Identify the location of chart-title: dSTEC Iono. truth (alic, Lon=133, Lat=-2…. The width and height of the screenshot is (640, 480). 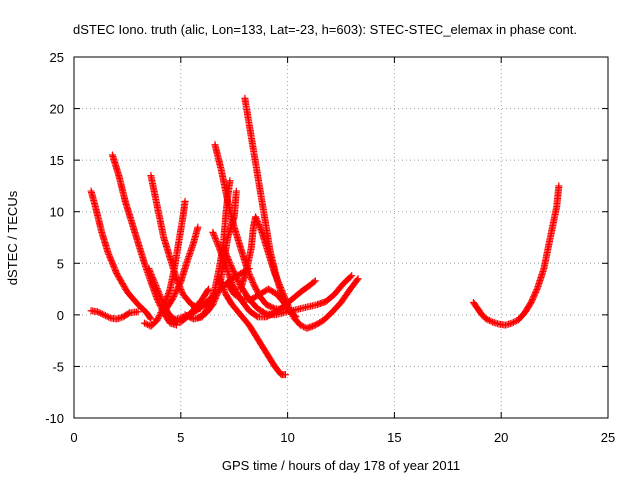
(325, 29).